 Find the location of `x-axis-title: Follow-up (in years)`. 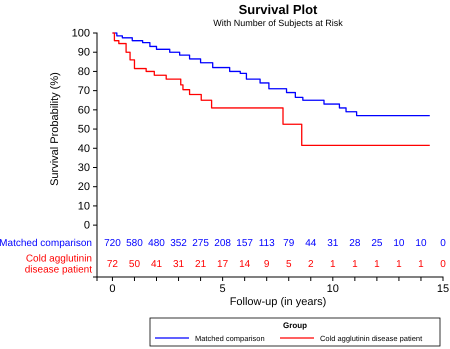

x-axis-title: Follow-up (in years) is located at coordinates (278, 302).